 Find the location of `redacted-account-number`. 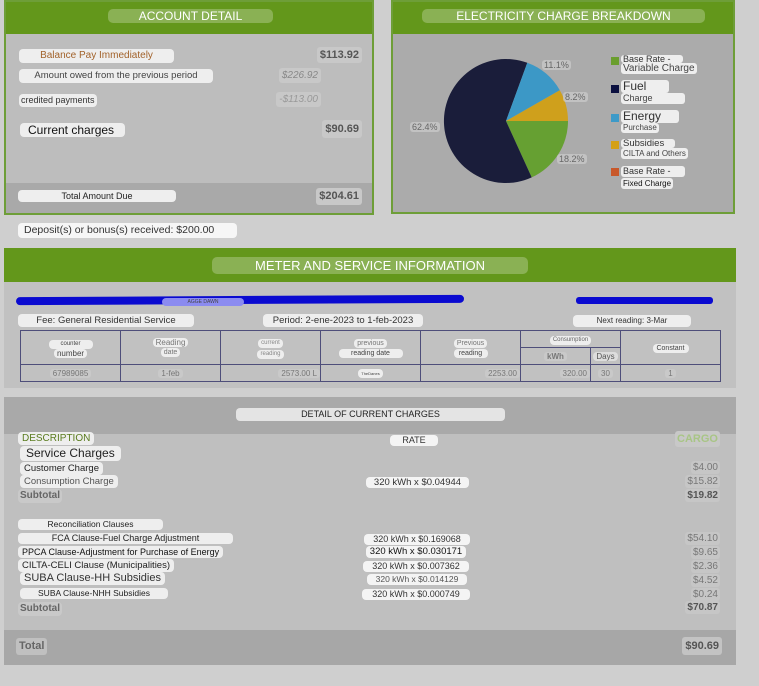

redacted-account-number is located at coordinates (644, 300).